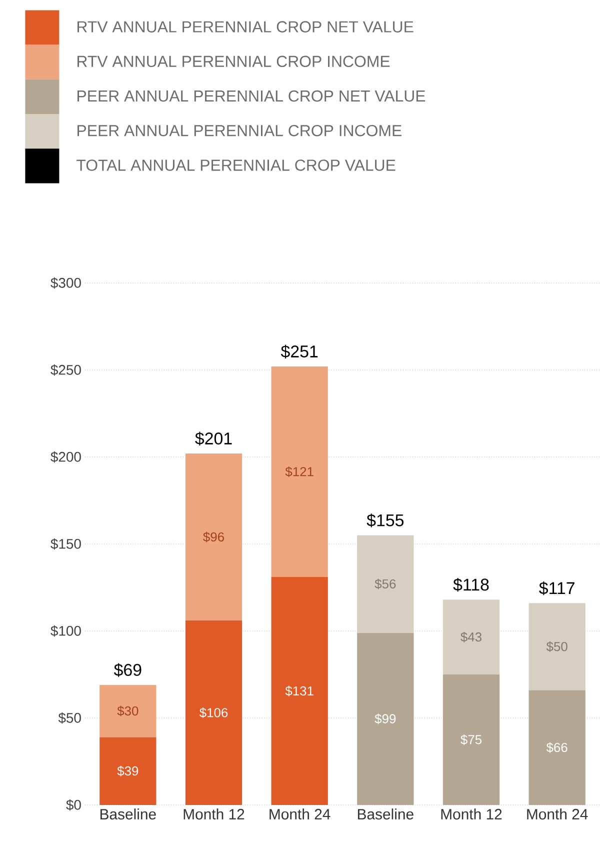  I want to click on total-label: $69, so click(128, 670).